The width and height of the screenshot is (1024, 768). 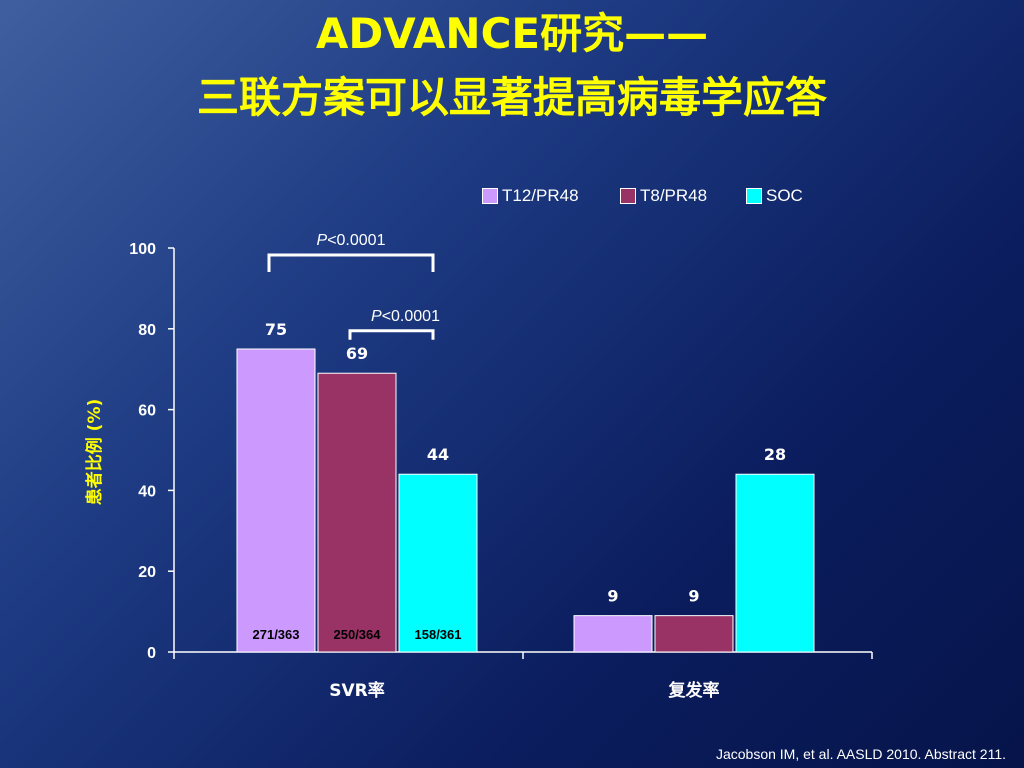 I want to click on slide-title-line2: 三联方案可以显著提高病毒学应答, so click(x=511, y=97).